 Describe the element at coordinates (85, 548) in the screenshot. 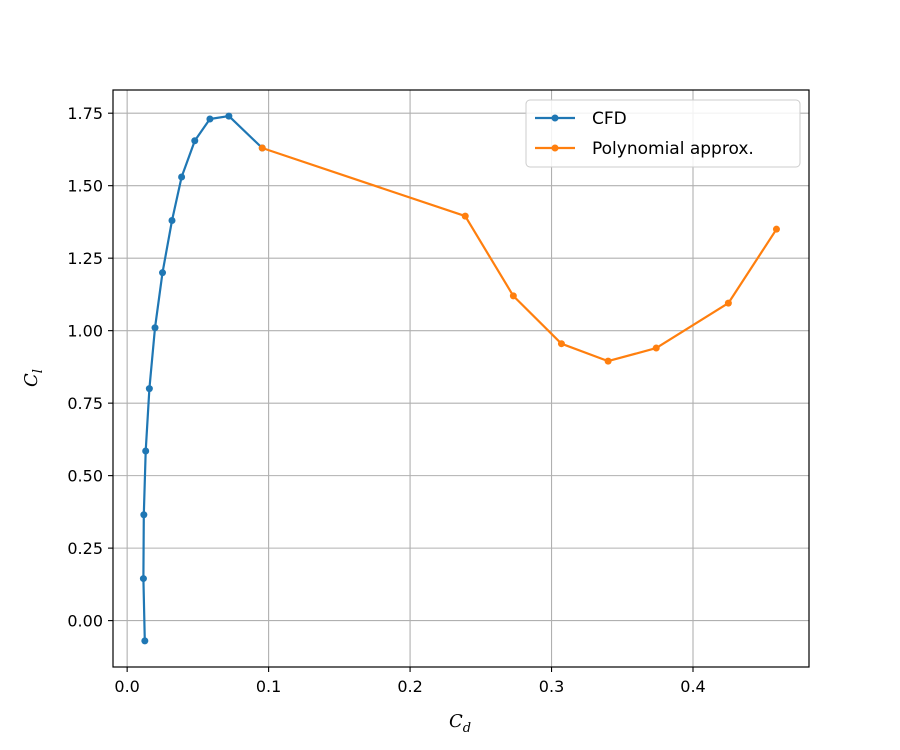

I see `y-tick-label: 0.25` at that location.